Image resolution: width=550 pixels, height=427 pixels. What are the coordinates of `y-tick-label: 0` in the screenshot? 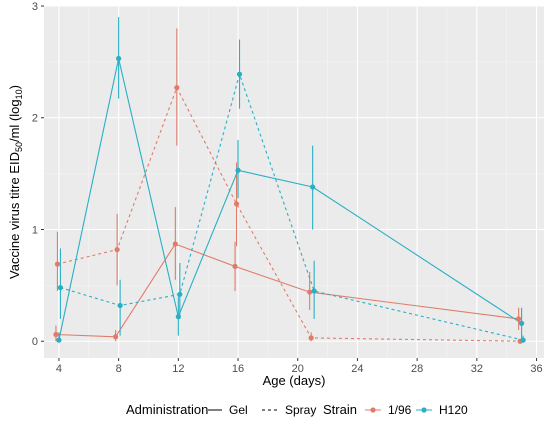 It's located at (35, 342).